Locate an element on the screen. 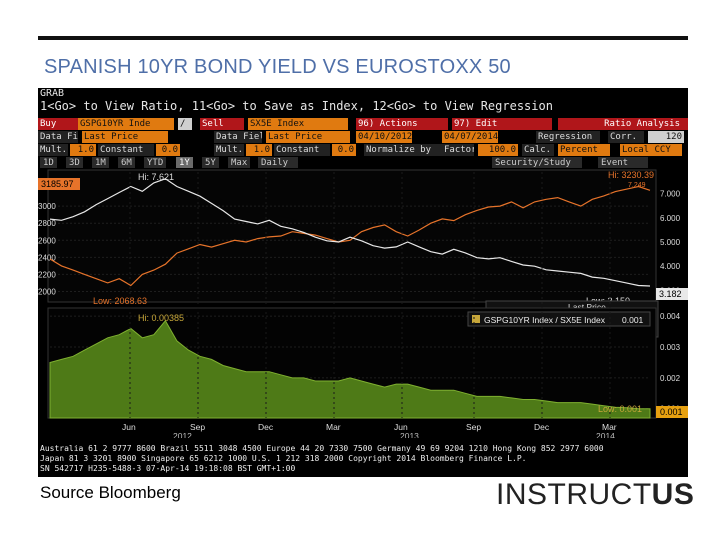 The height and width of the screenshot is (540, 720). ratio-legend-swatch is located at coordinates (476, 319).